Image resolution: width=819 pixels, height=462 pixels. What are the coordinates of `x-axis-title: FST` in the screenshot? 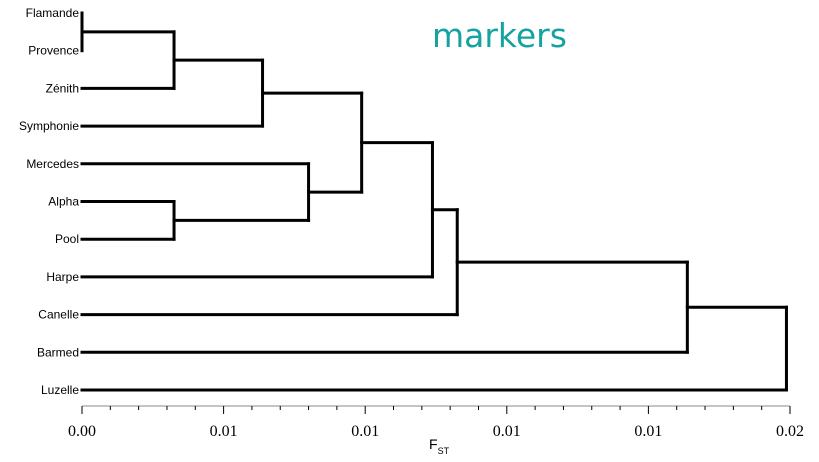 It's located at (439, 446).